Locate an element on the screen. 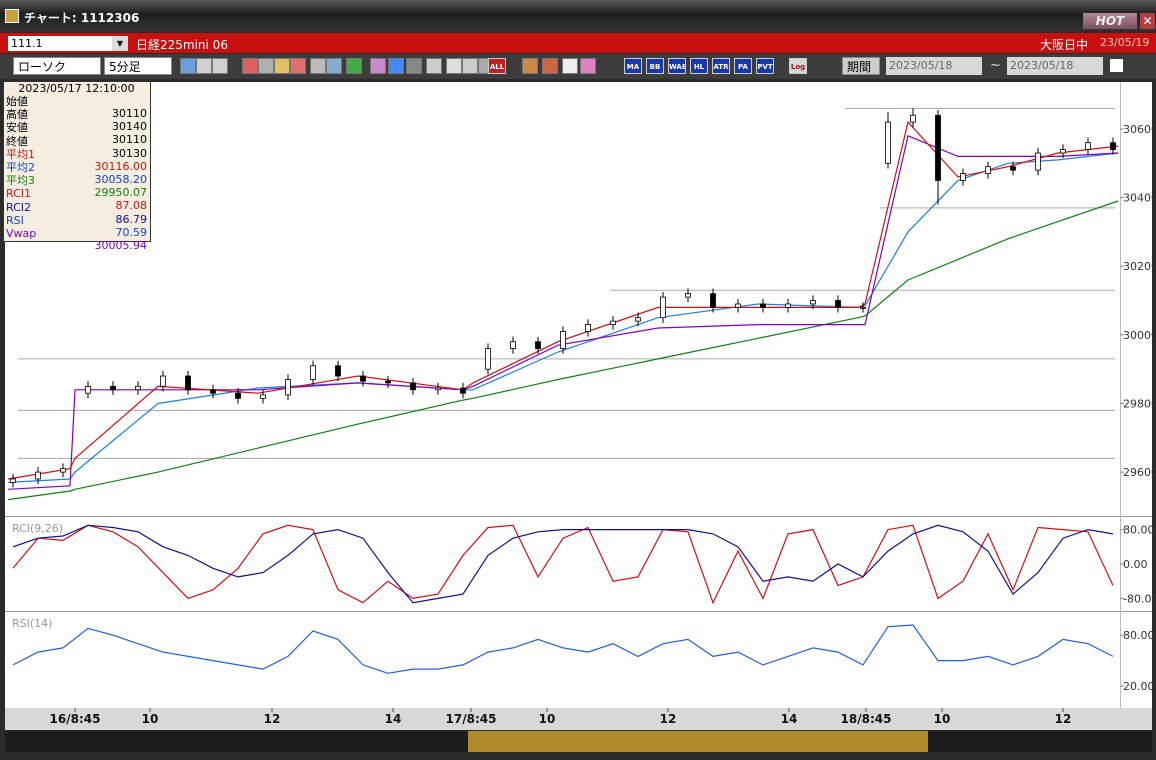 This screenshot has height=760, width=1156. y-tick-label: 30000 is located at coordinates (1139, 335).